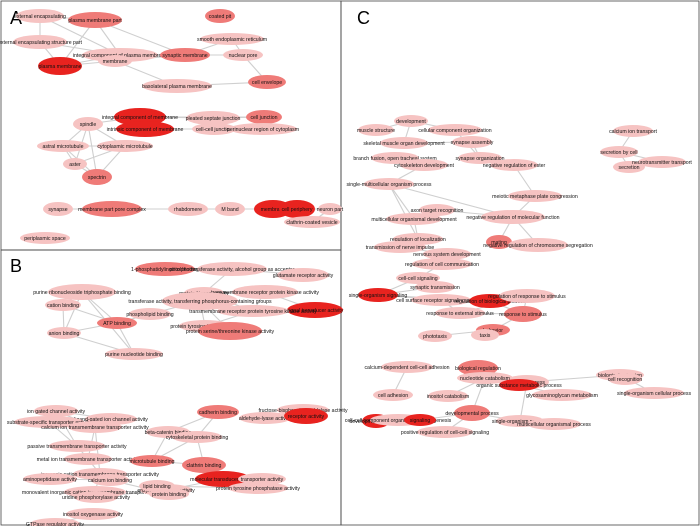  I want to click on node-rhabdomere: rhabdomere, so click(188, 209).